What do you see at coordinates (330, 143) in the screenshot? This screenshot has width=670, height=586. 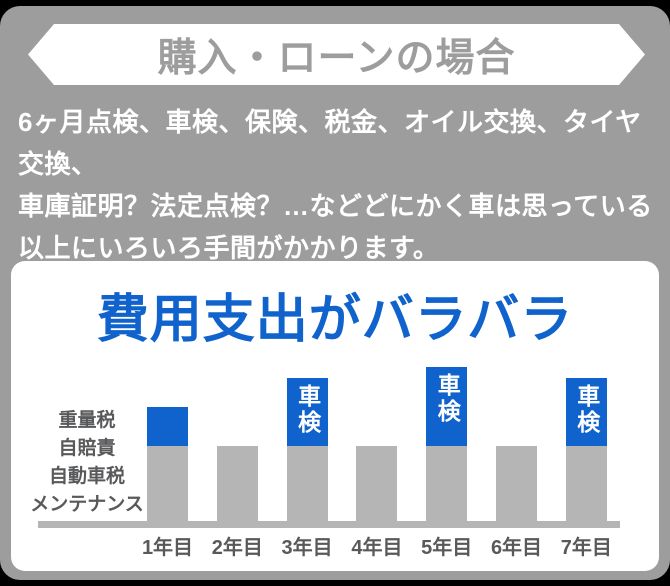 I see `intro-line-1: 6ヶ月点検、車検、保険、税金、オイル交換、タイヤ交換、` at bounding box center [330, 143].